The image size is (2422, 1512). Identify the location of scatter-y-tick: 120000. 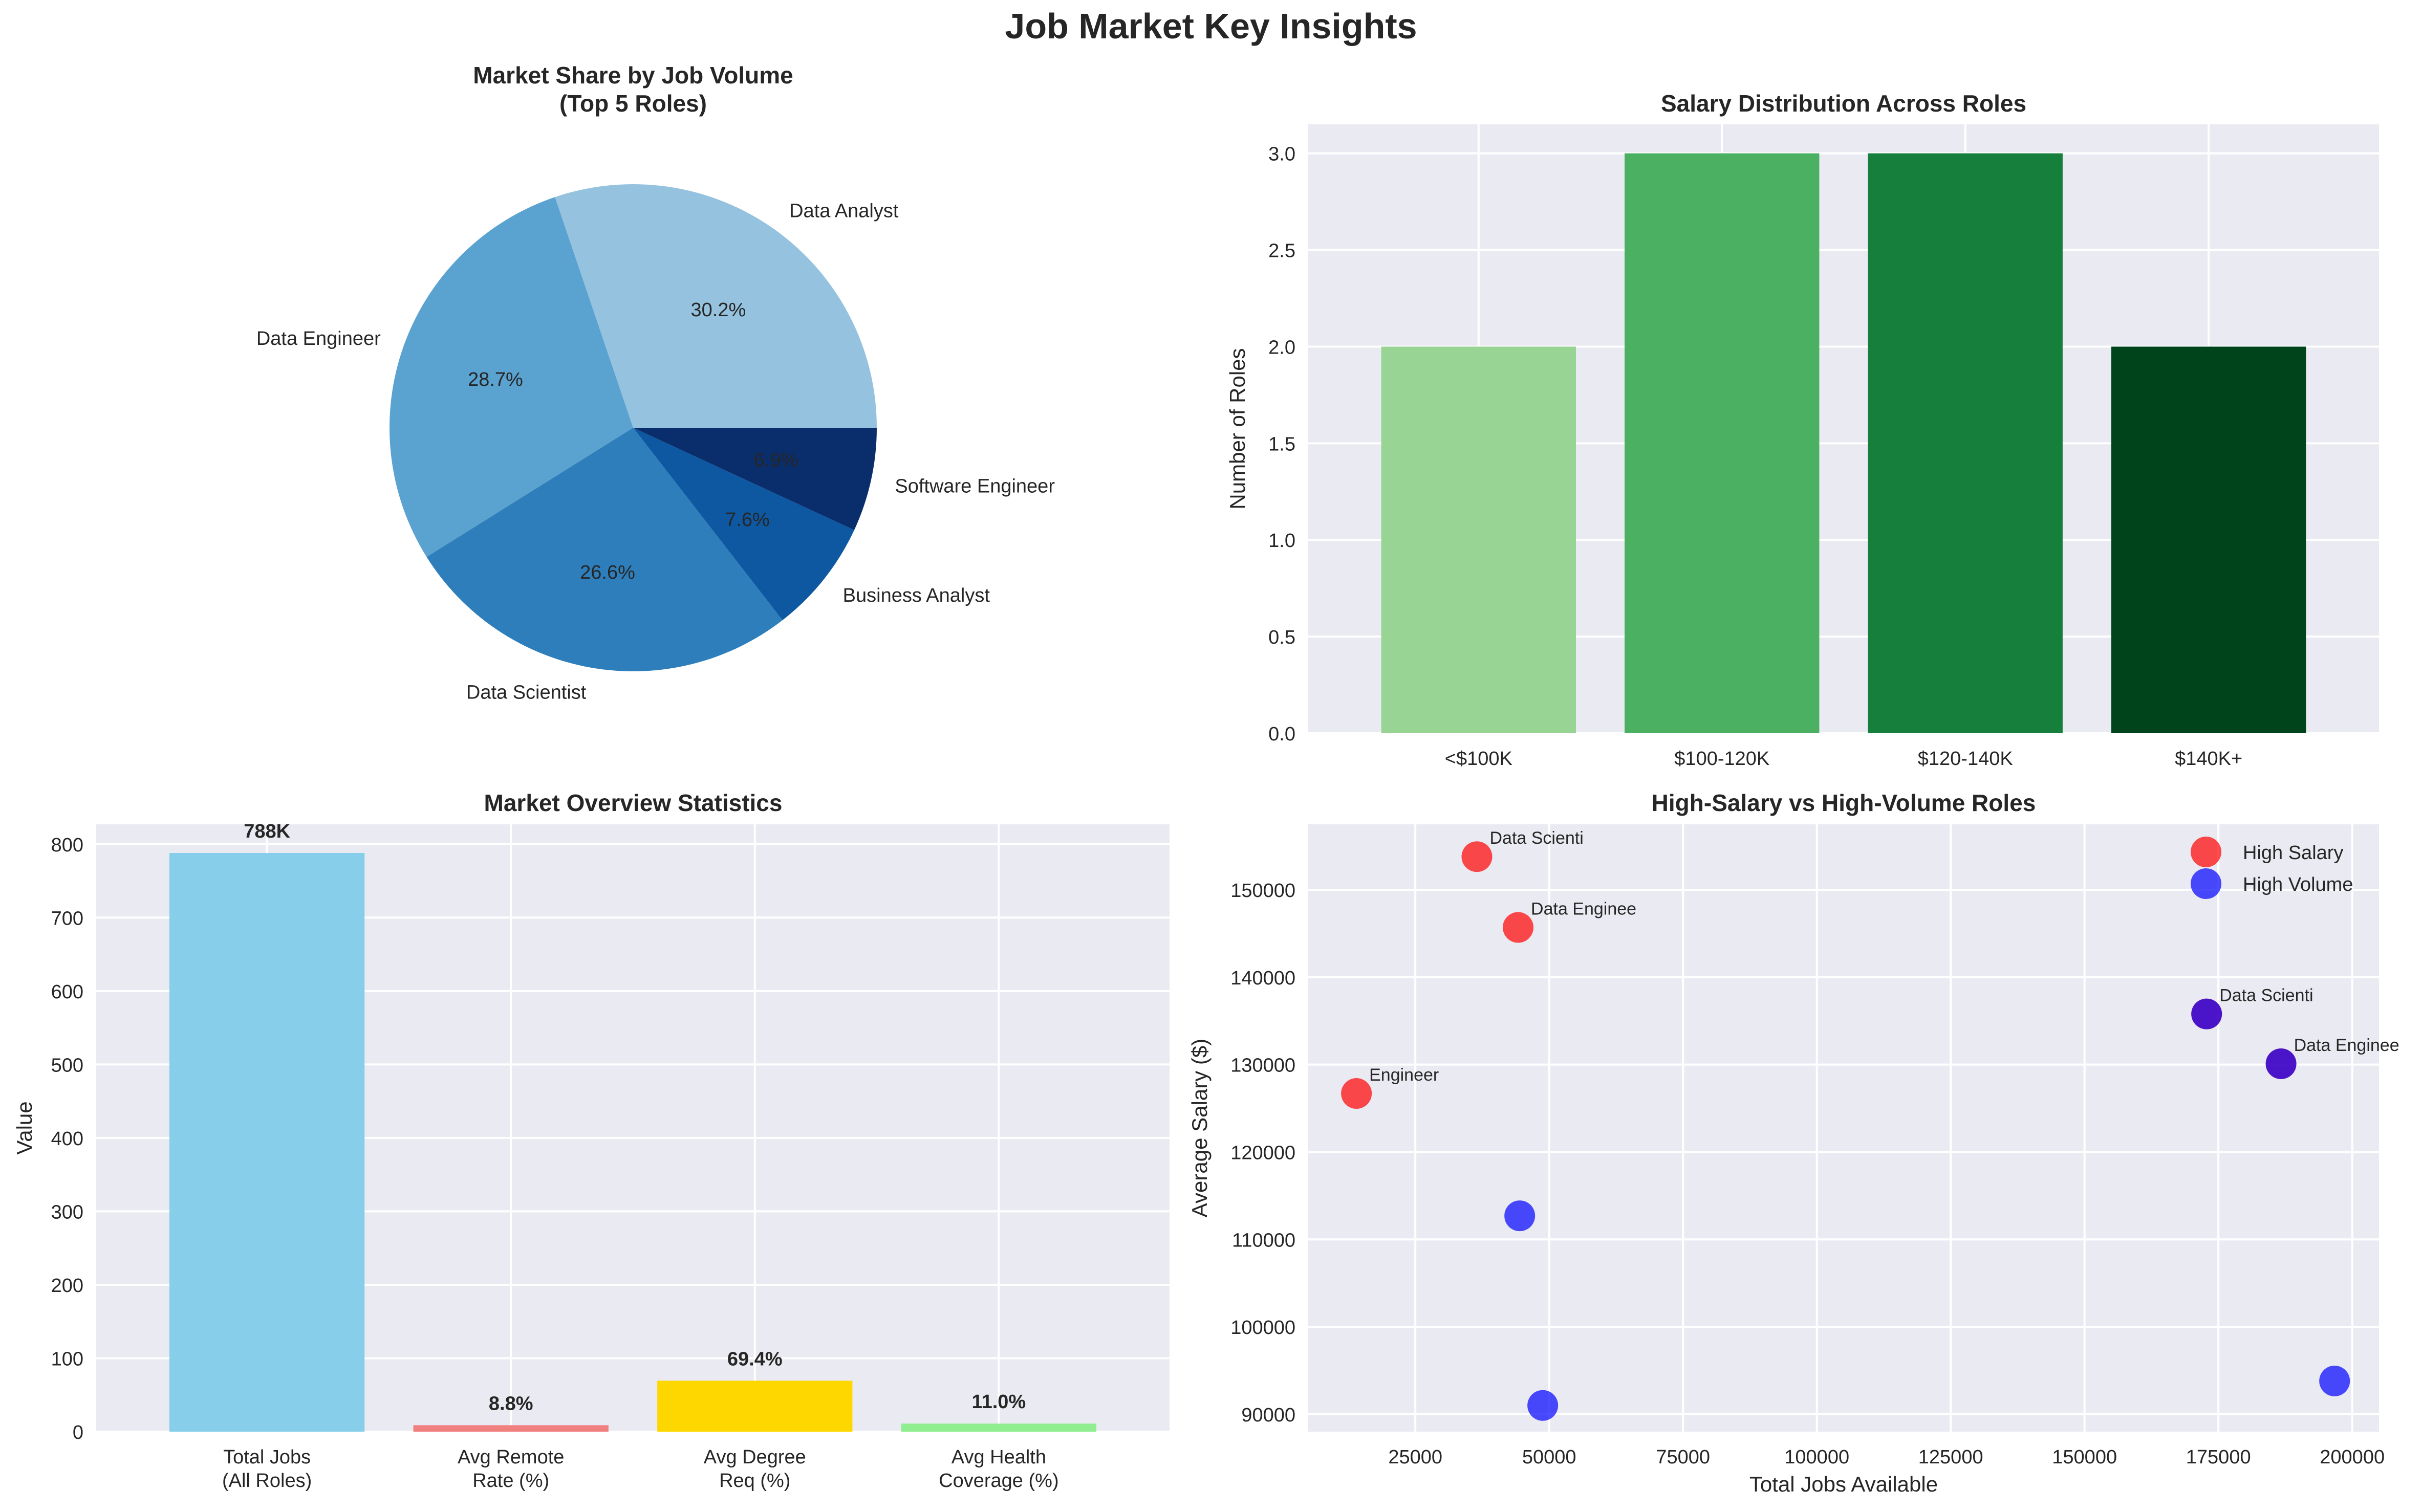
(1262, 1153).